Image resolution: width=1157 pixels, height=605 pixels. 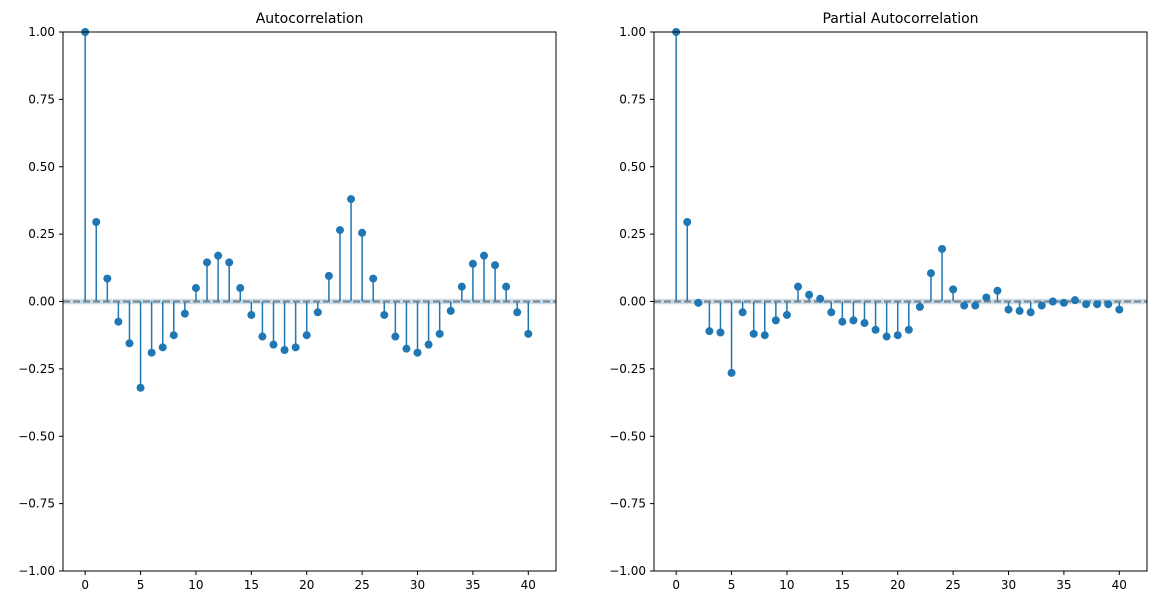 I want to click on x-tick-label: 30, so click(x=417, y=585).